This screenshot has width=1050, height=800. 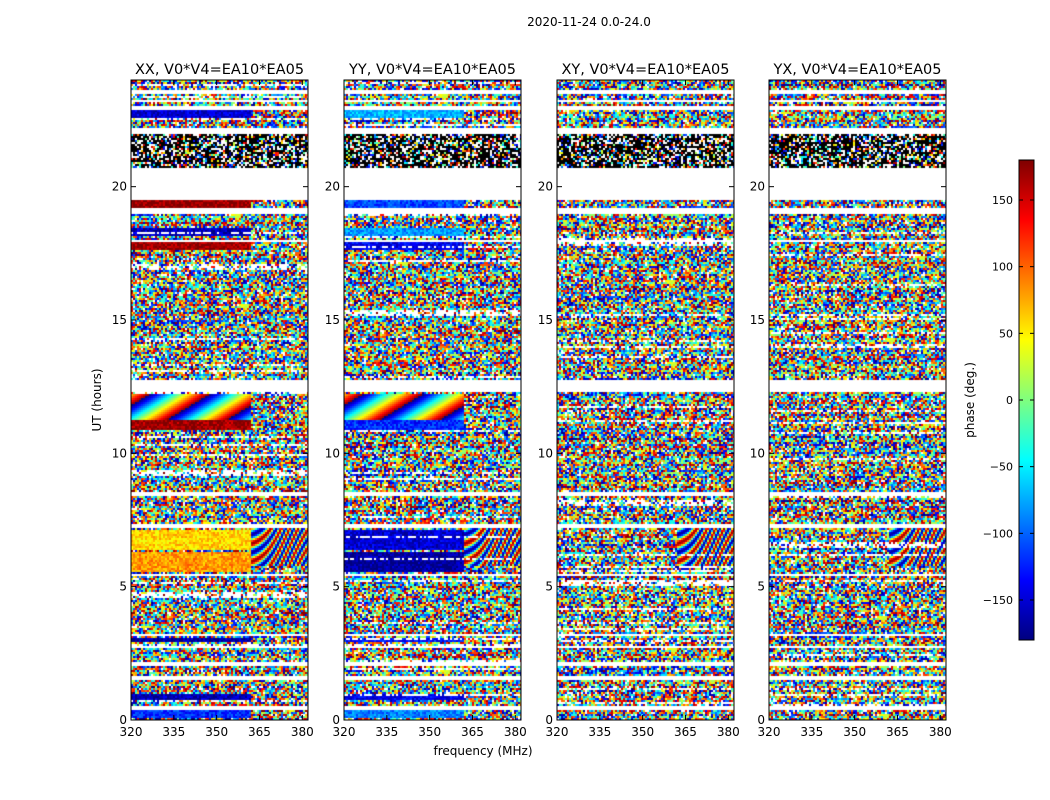 I want to click on panel-title: YY, V0*V4=EA10*EA05, so click(x=432, y=70).